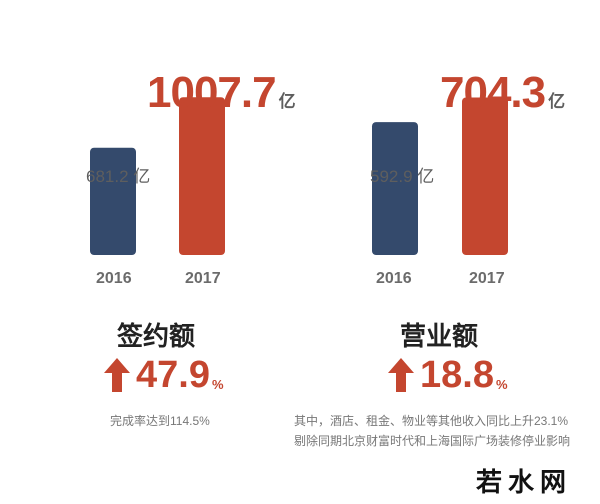 This screenshot has height=504, width=600. I want to click on chart1-note: 完成率达到114.5%, so click(160, 421).